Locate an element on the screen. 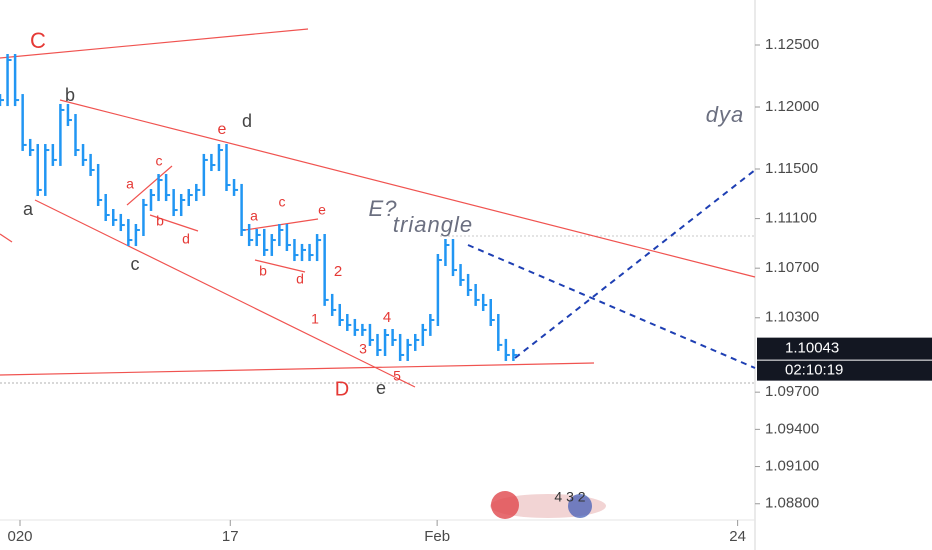 This screenshot has height=550, width=932. last-price-tag is located at coordinates (844, 348).